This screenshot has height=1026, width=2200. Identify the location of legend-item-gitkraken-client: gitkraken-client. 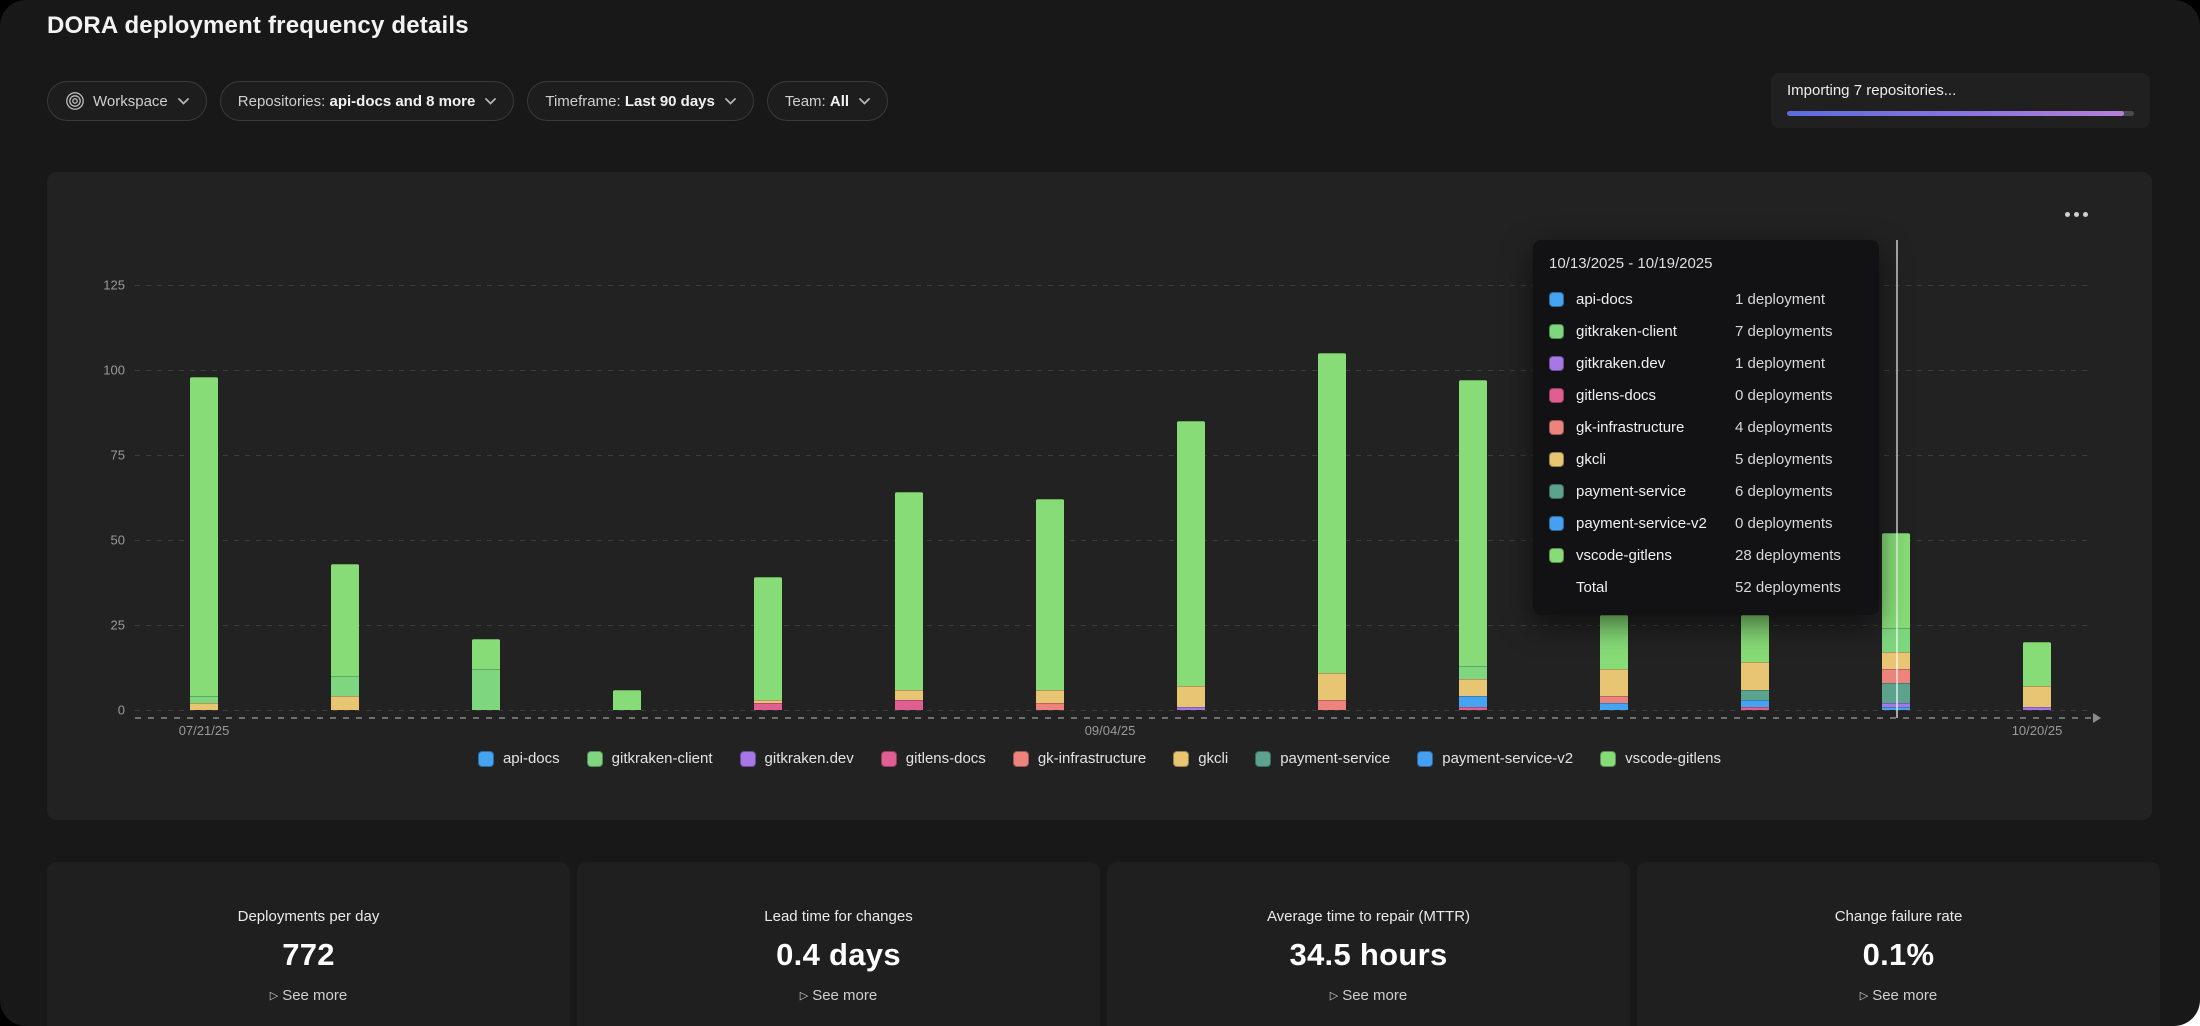
(649, 758).